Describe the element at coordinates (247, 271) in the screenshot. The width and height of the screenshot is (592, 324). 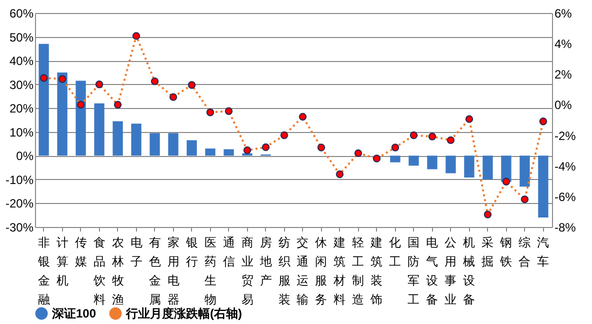
I see `x-tick-label: 商业贸易` at that location.